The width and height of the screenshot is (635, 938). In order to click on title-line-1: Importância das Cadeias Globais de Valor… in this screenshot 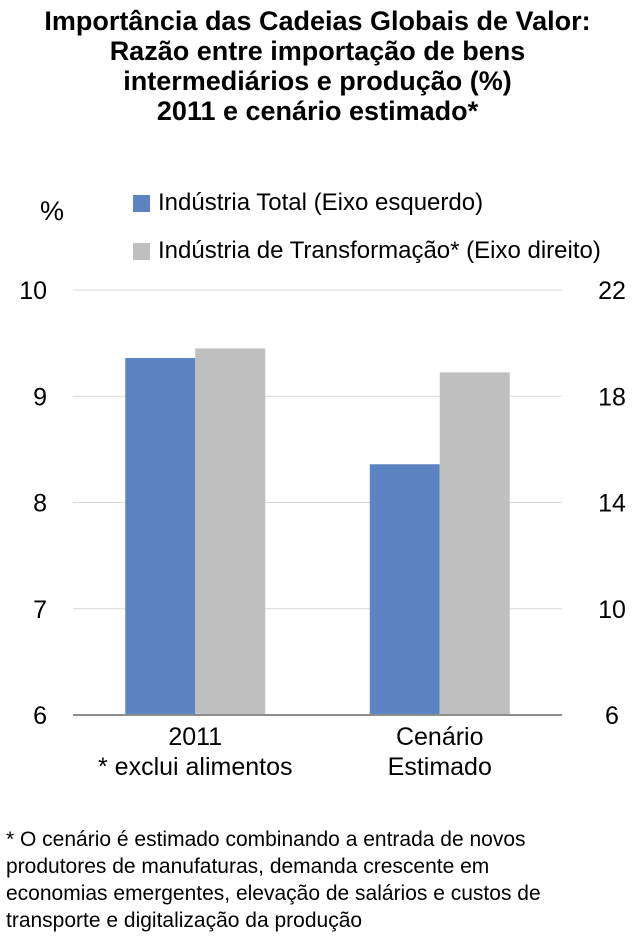, I will do `click(317, 21)`.